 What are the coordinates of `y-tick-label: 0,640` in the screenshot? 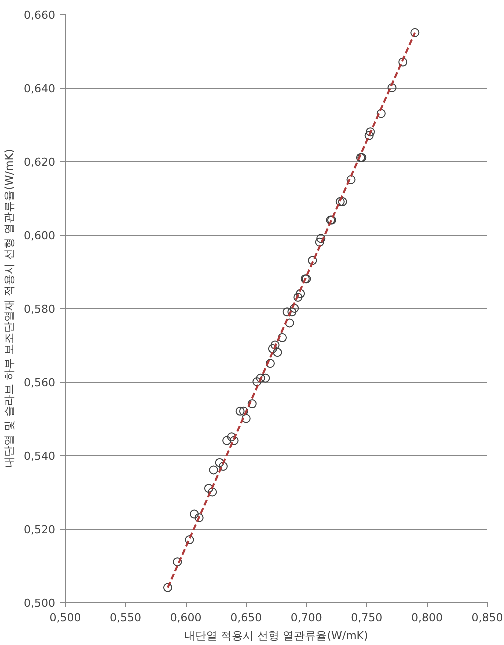 It's located at (40, 89).